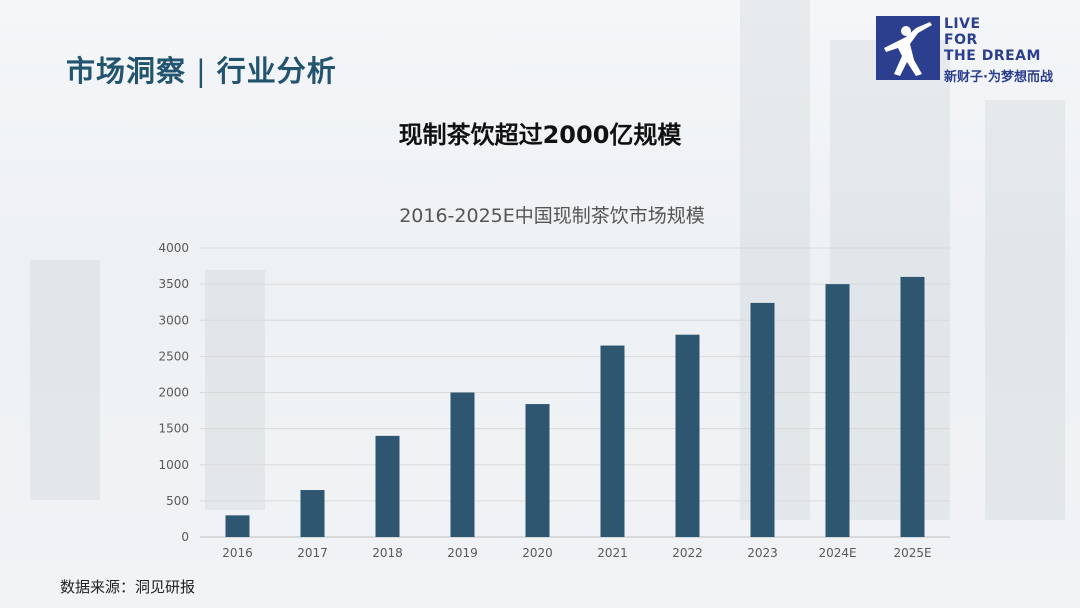 This screenshot has height=608, width=1080. What do you see at coordinates (173, 429) in the screenshot?
I see `y-tick-label: 1500` at bounding box center [173, 429].